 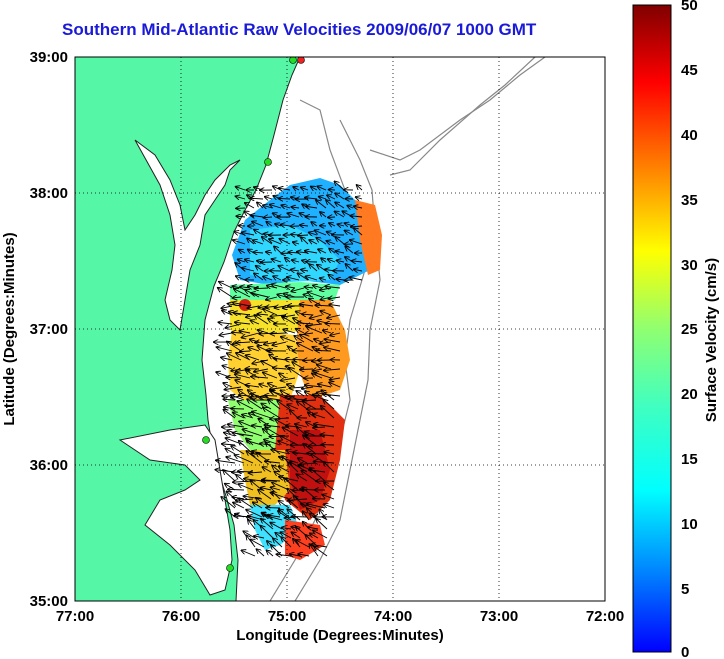 I want to click on y-tick-label: 39:00, so click(x=49, y=57).